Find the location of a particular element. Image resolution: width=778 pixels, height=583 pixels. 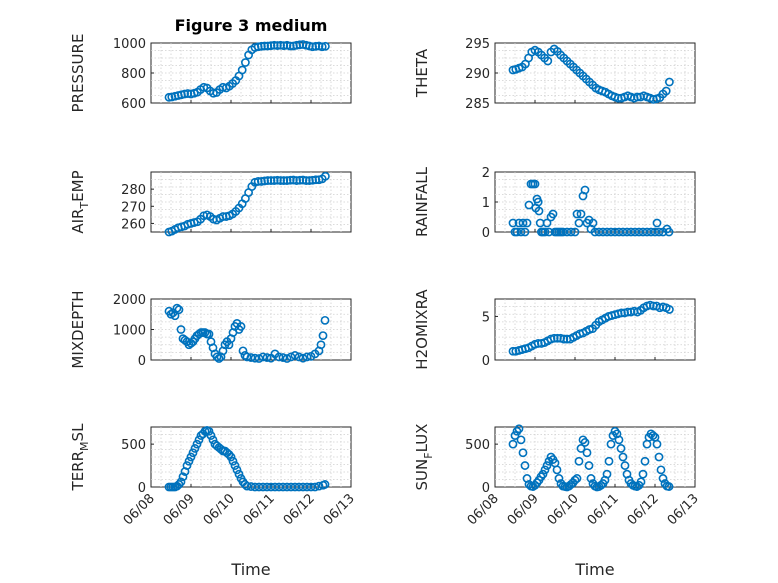

y-tick-label: 1000 is located at coordinates (129, 44).